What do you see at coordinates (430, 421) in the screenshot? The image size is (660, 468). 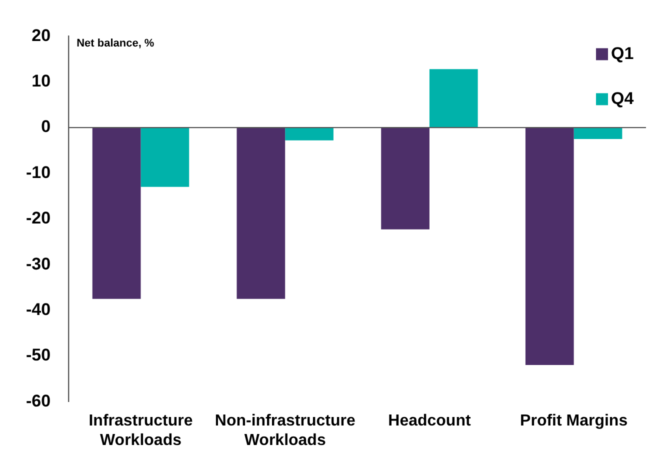 I see `x-tick-label: Headcount` at bounding box center [430, 421].